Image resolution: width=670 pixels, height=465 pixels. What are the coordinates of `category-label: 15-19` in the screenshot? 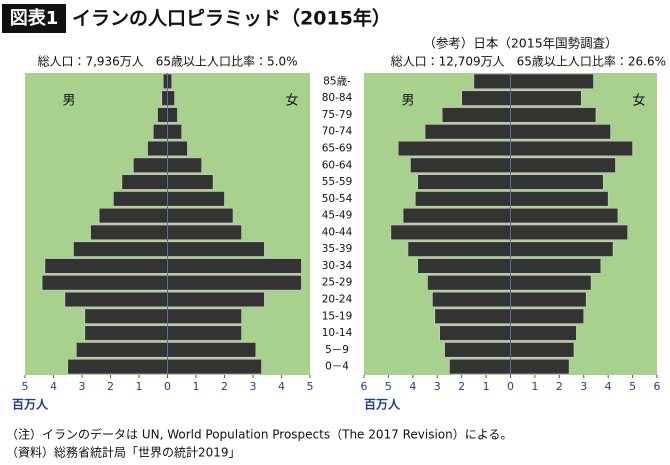 It's located at (337, 316).